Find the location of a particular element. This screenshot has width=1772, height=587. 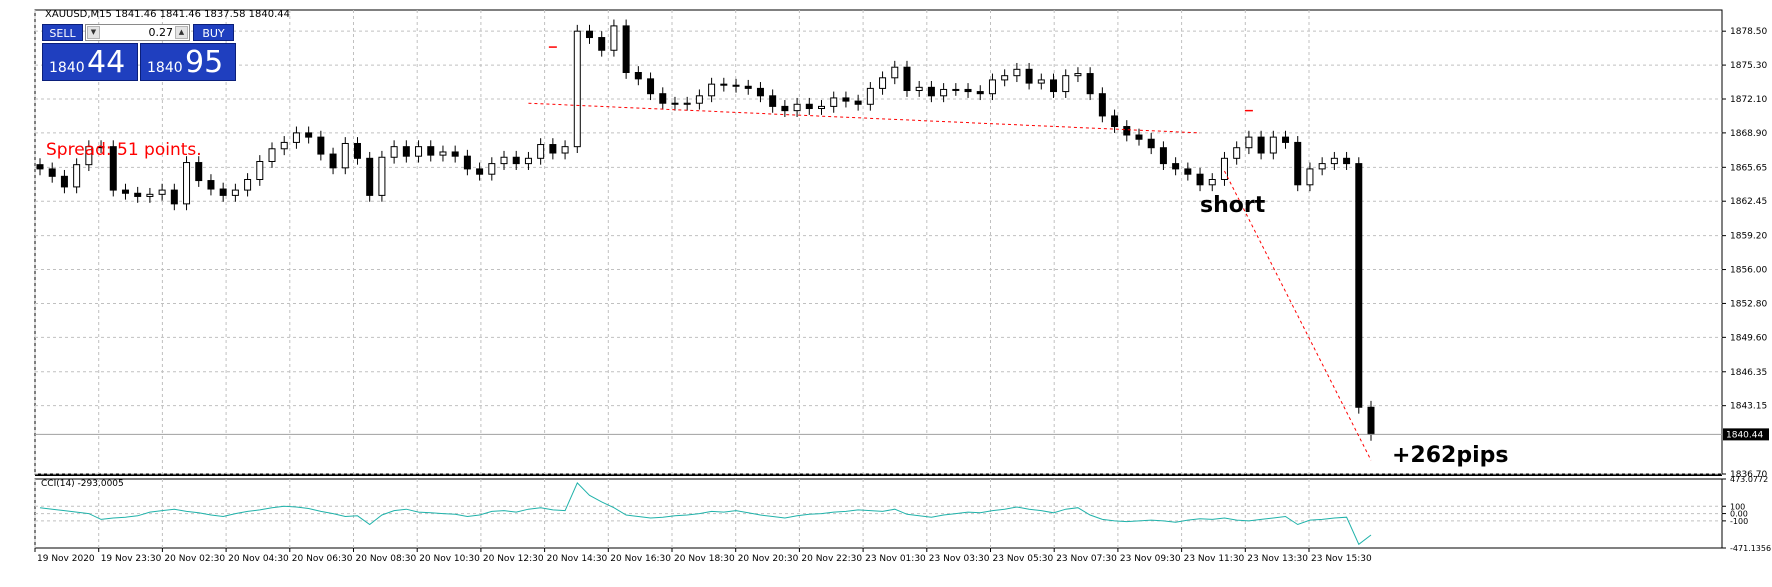

buy-price-button: 1840 95 is located at coordinates (188, 62).